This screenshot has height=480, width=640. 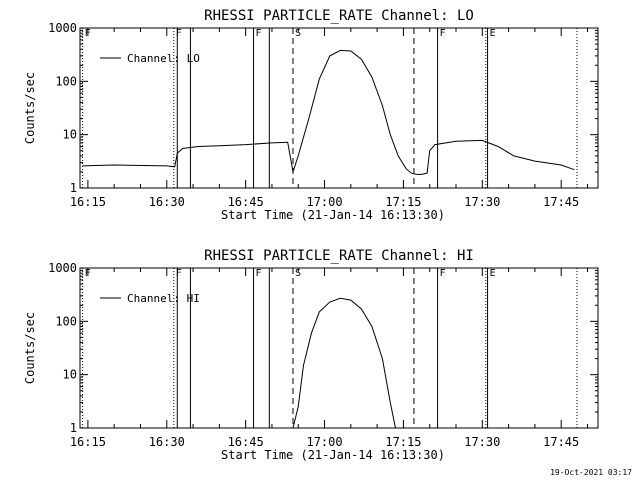 What do you see at coordinates (163, 298) in the screenshot?
I see `legend-label: Channel: HI` at bounding box center [163, 298].